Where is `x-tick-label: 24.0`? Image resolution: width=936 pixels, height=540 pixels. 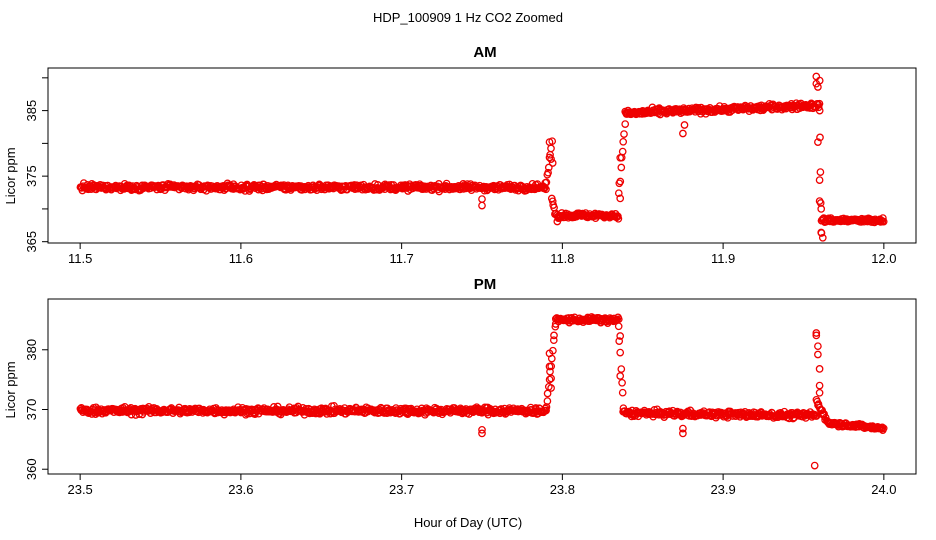 x-tick-label: 24.0 is located at coordinates (883, 489).